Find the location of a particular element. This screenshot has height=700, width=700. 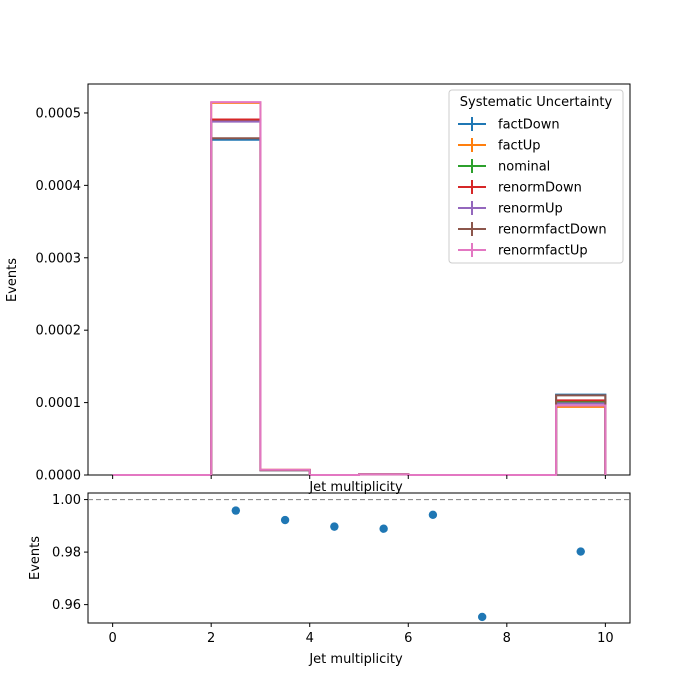

legend-item-factUp: factUp is located at coordinates (499, 146).